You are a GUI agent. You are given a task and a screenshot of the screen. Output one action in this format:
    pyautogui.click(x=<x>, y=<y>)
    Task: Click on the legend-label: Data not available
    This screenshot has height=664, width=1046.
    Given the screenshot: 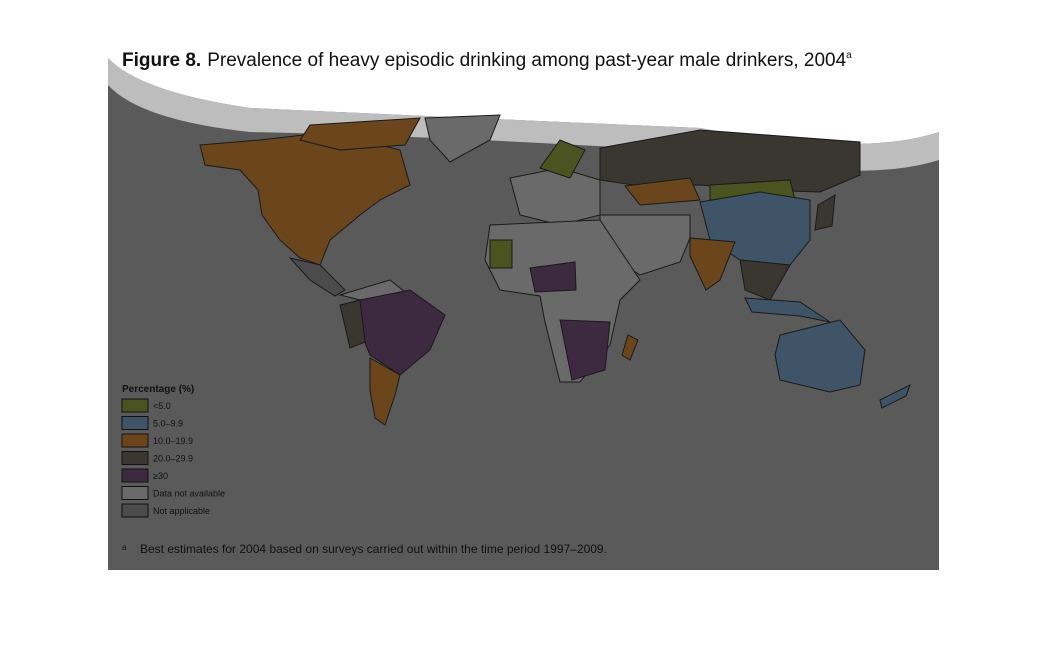 What is the action you would take?
    pyautogui.click(x=189, y=494)
    